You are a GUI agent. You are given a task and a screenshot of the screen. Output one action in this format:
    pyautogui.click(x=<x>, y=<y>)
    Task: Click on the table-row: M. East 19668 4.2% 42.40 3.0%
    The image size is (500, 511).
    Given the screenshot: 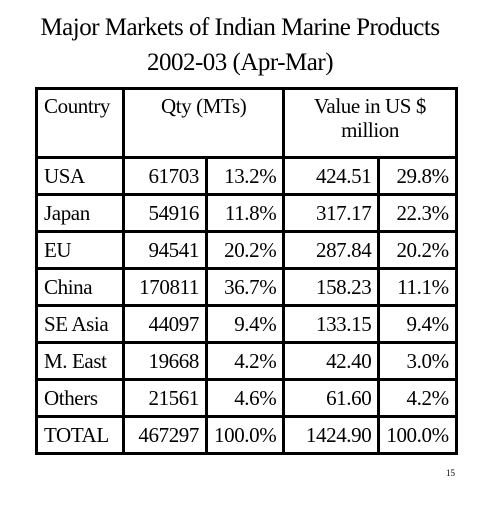 What is the action you would take?
    pyautogui.click(x=246, y=361)
    